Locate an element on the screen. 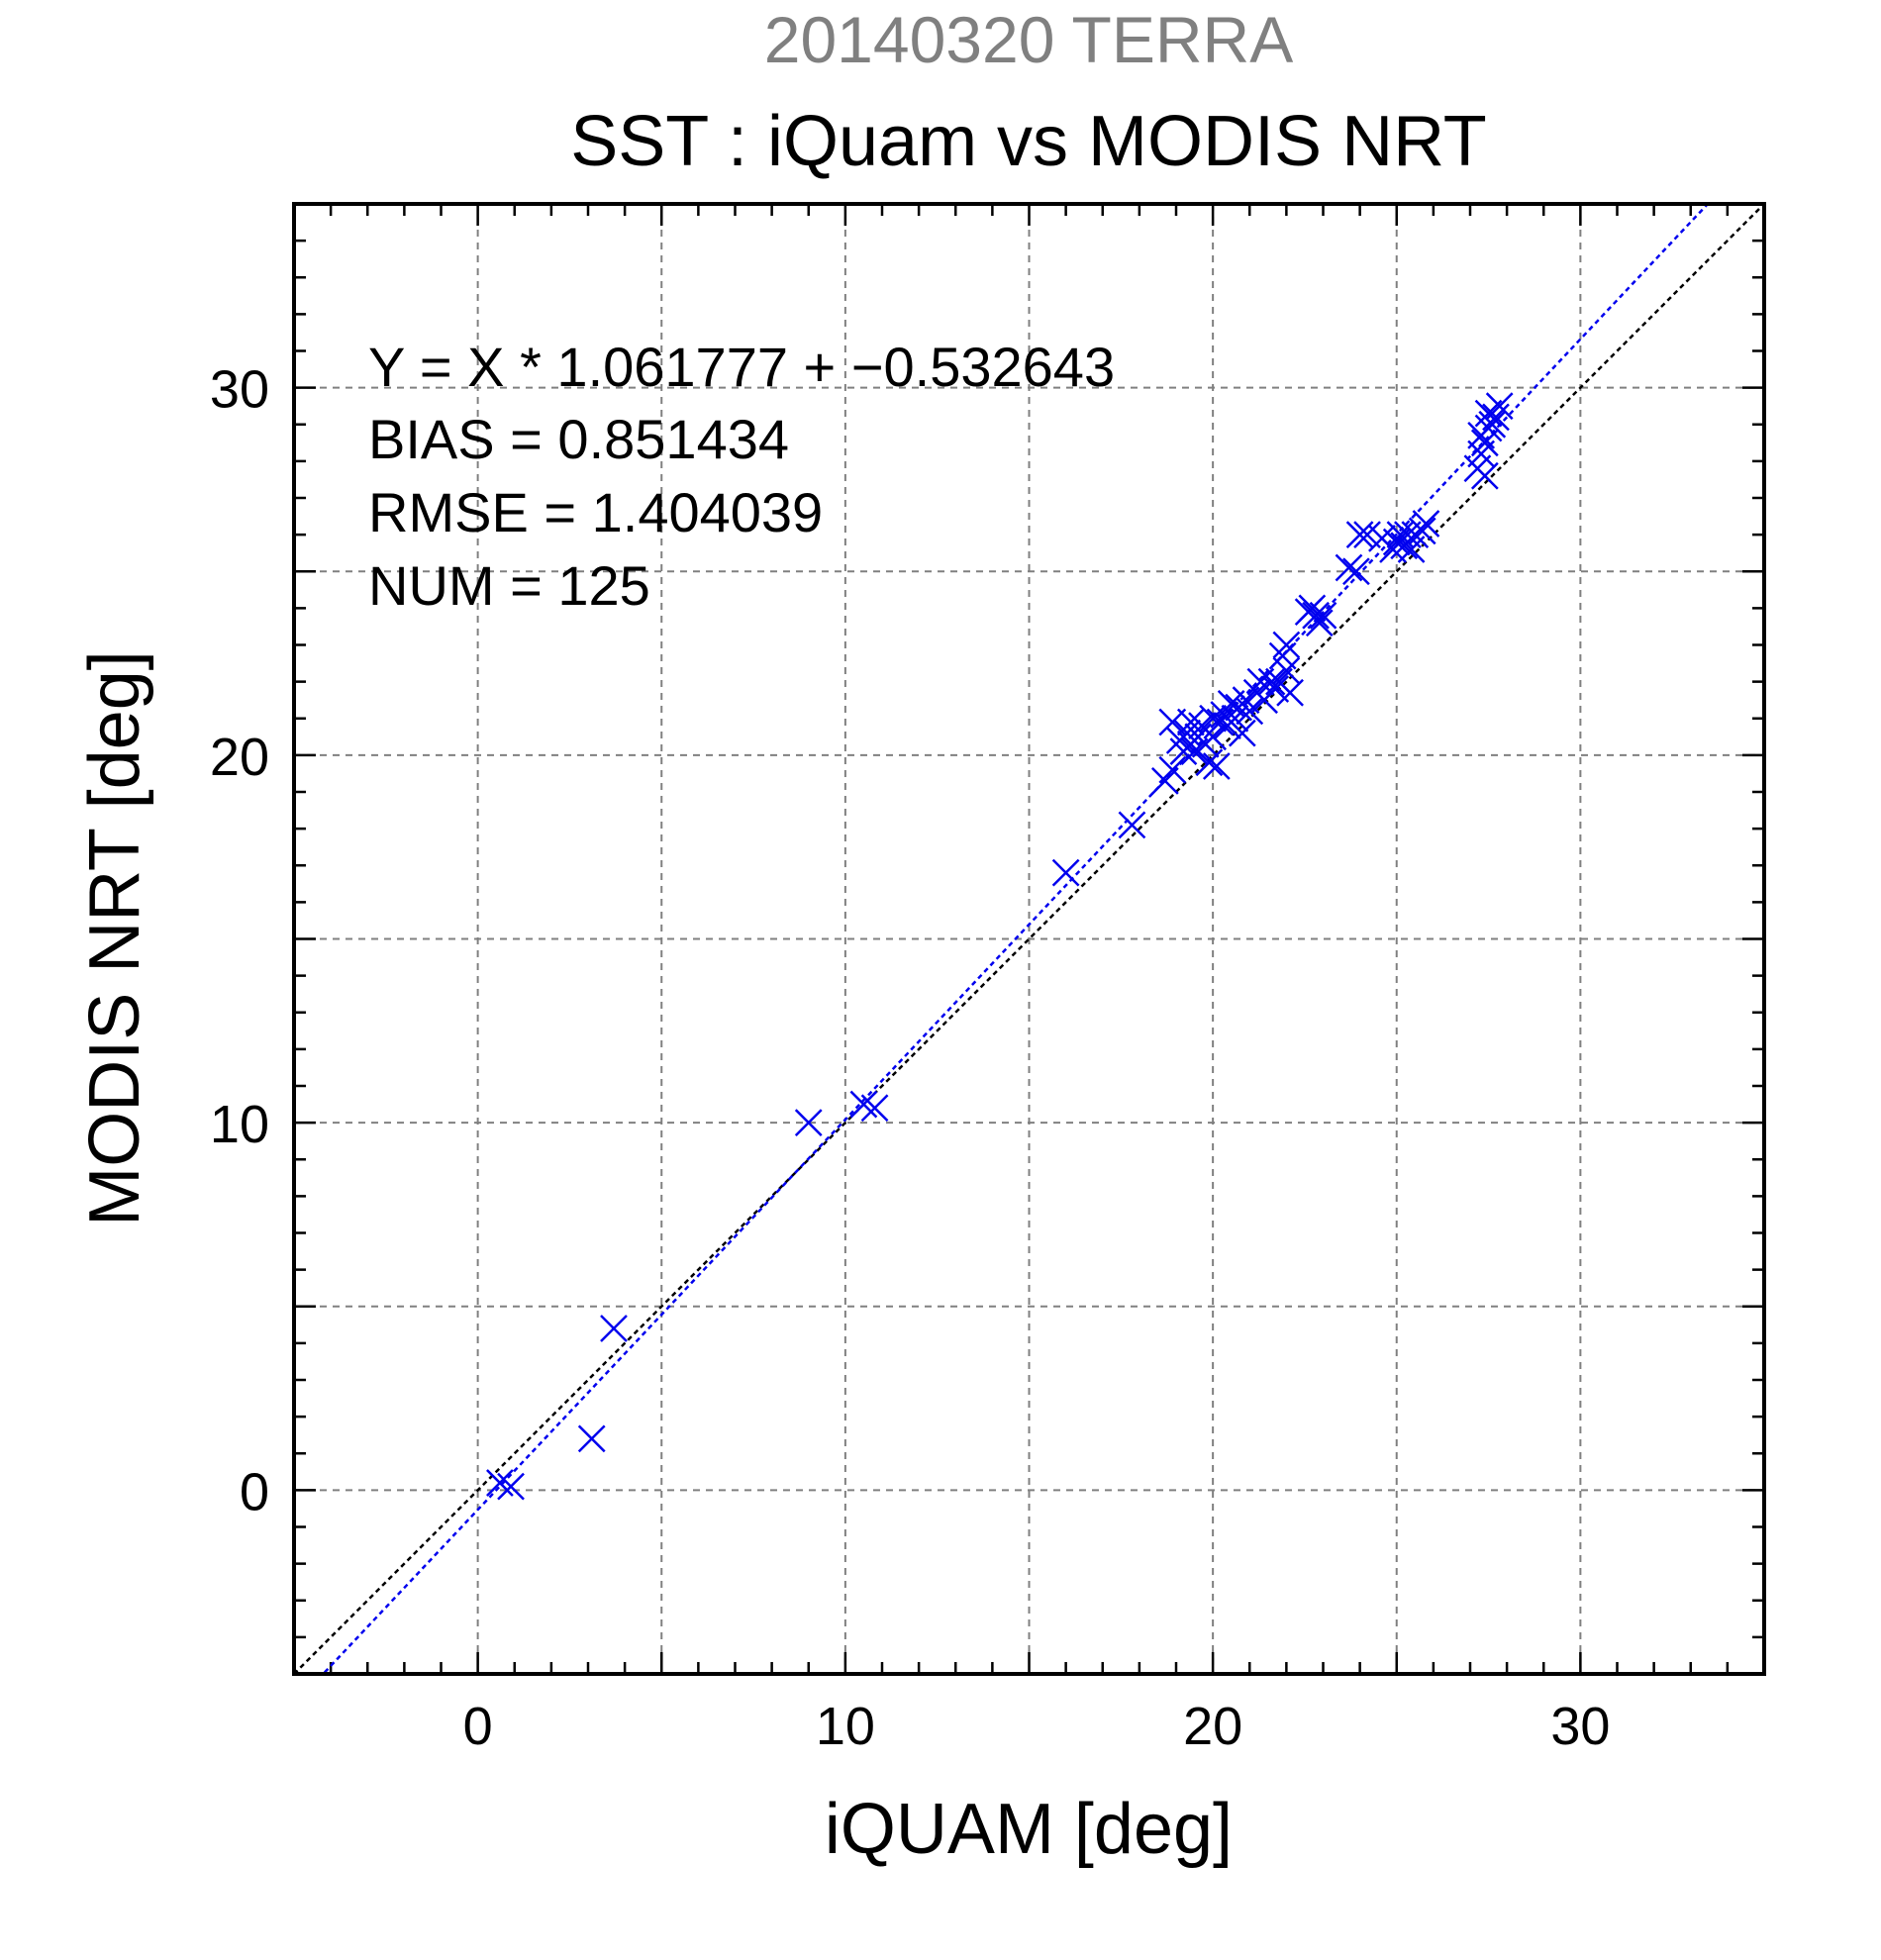  chart-title: 20140320 TERRA is located at coordinates (1028, 39).